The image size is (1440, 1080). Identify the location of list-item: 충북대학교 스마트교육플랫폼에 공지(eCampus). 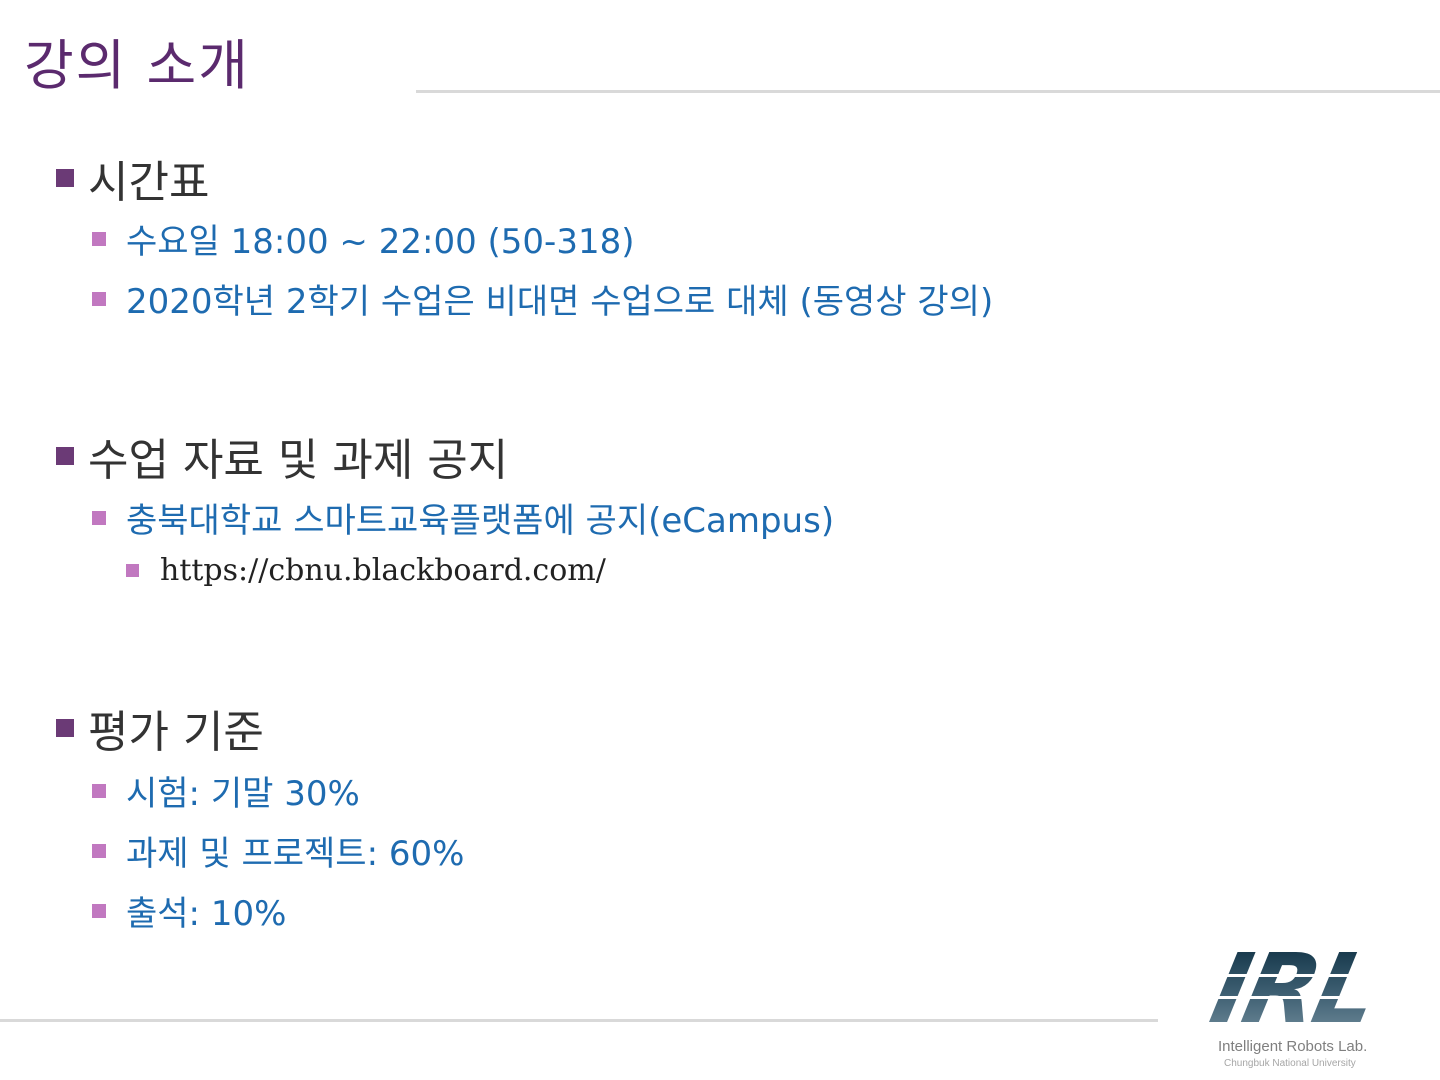
(463, 517).